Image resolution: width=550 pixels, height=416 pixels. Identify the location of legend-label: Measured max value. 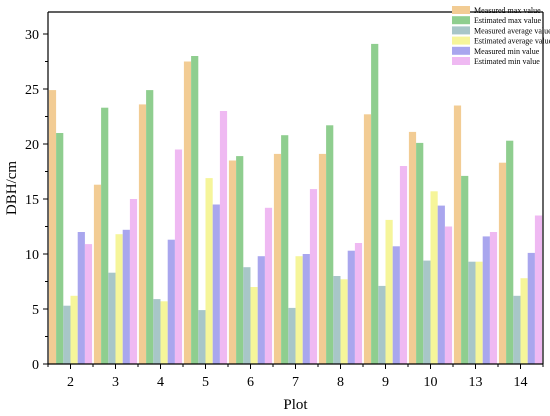
(507, 10).